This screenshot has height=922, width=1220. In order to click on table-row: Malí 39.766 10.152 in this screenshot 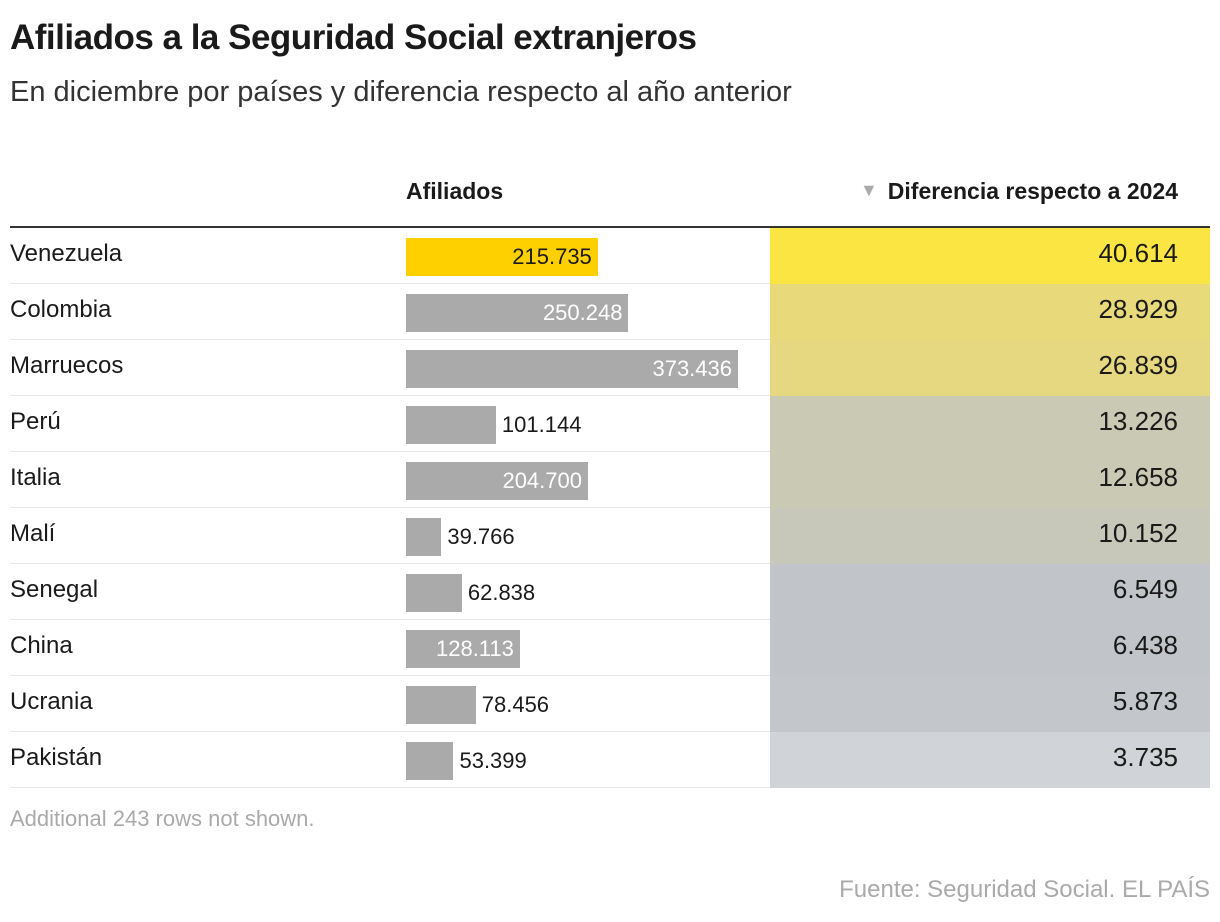, I will do `click(610, 536)`.